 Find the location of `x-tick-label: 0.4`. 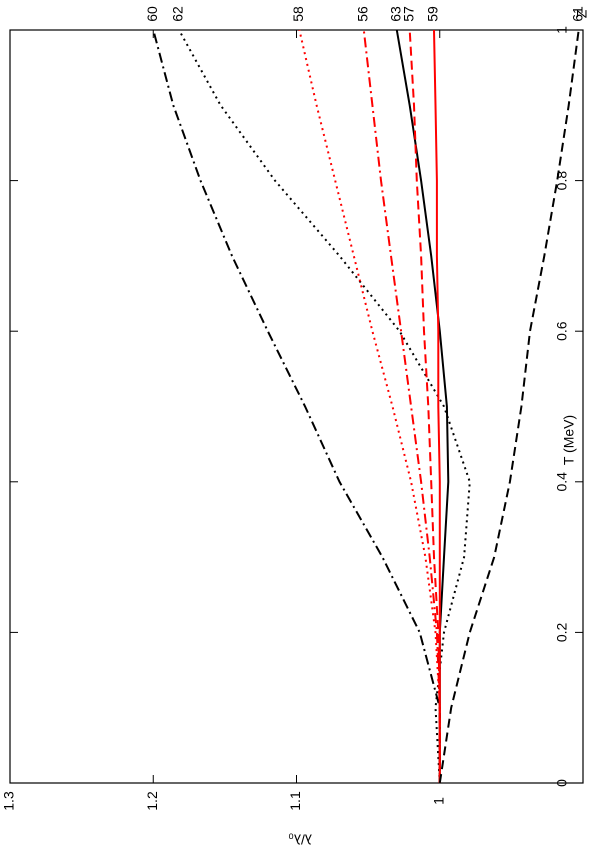

x-tick-label: 0.4 is located at coordinates (562, 482).